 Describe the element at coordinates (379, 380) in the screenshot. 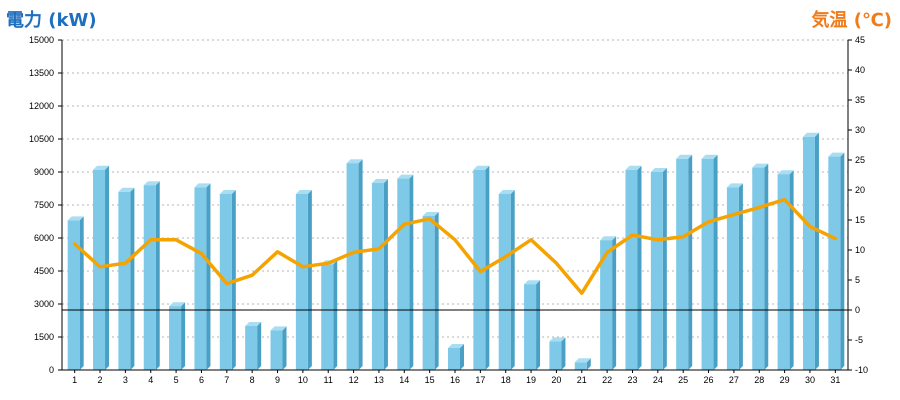

I see `x-tick-label: 13` at that location.